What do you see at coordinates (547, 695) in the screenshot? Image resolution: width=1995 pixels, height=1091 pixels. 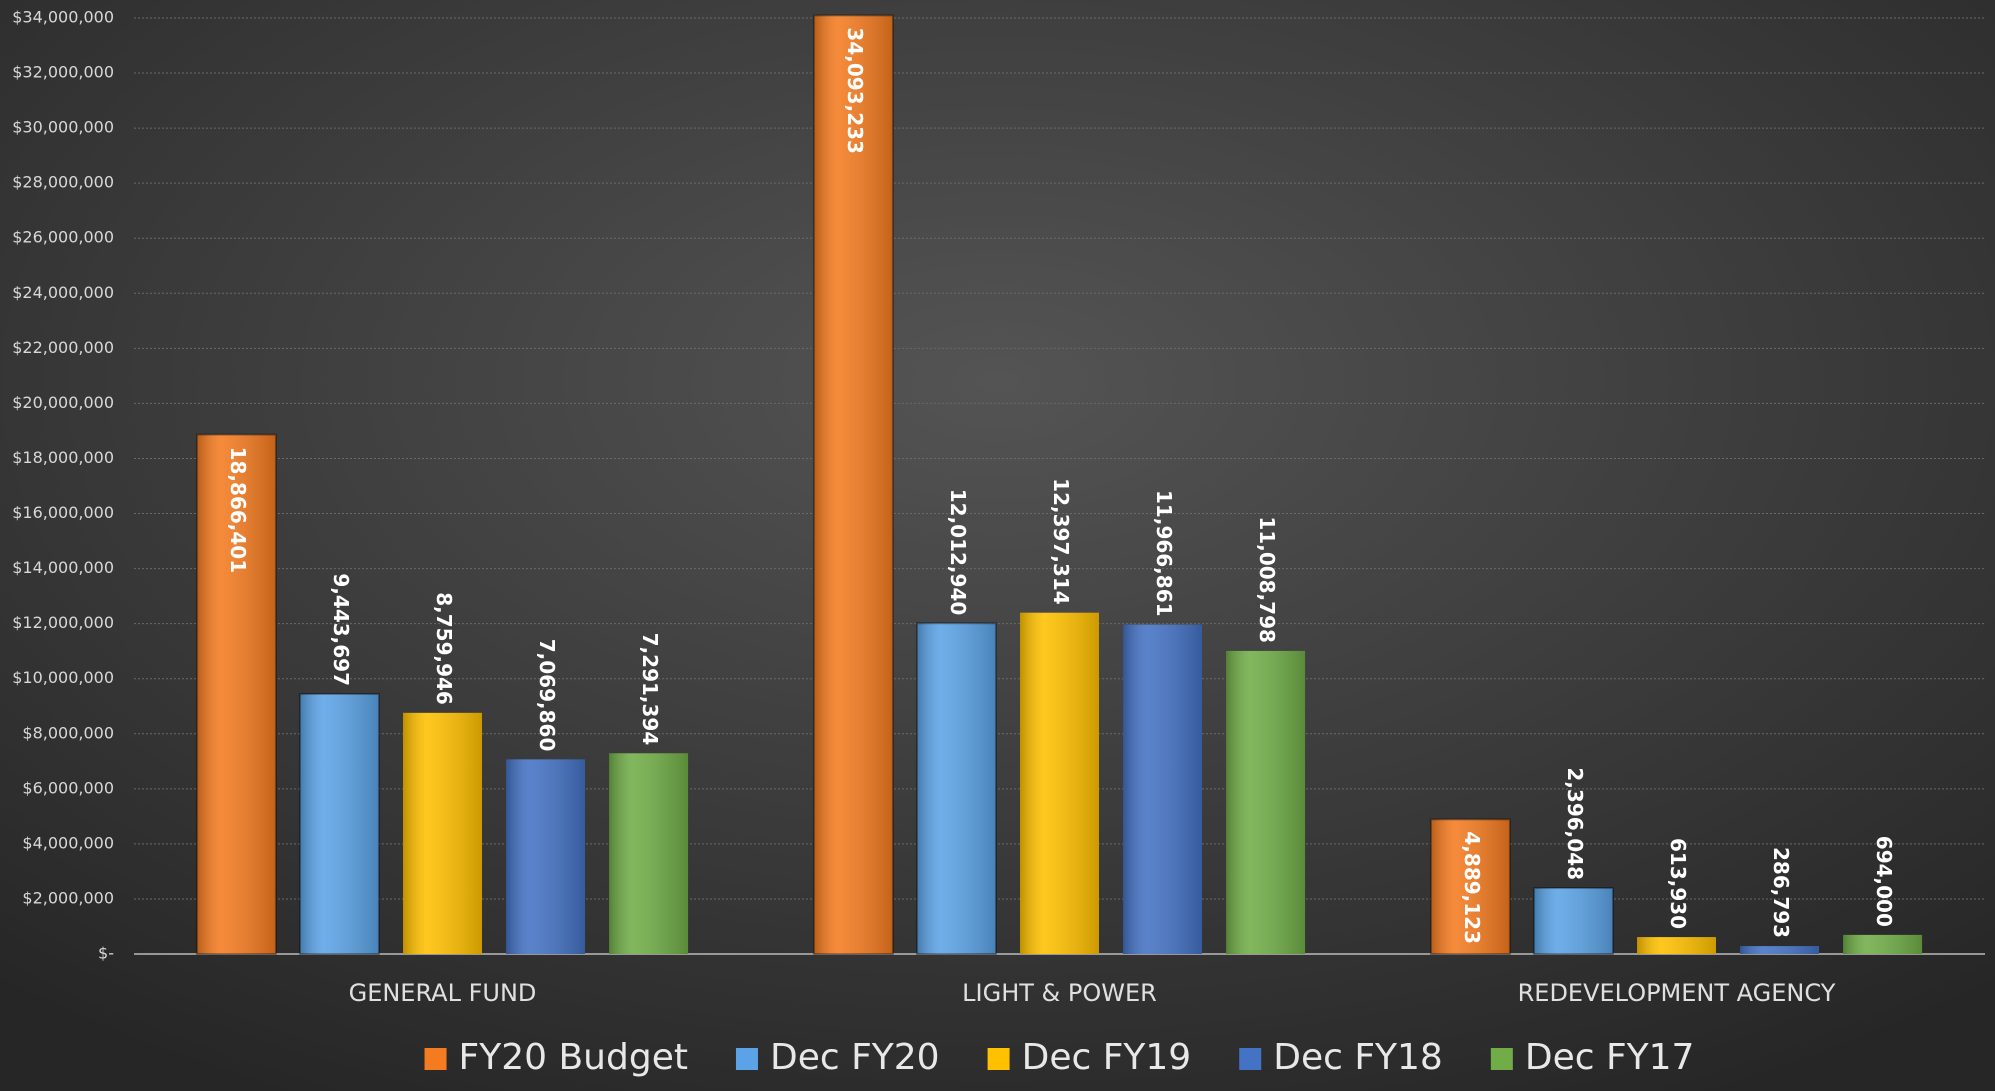 I see `data-label: 7,069,860` at bounding box center [547, 695].